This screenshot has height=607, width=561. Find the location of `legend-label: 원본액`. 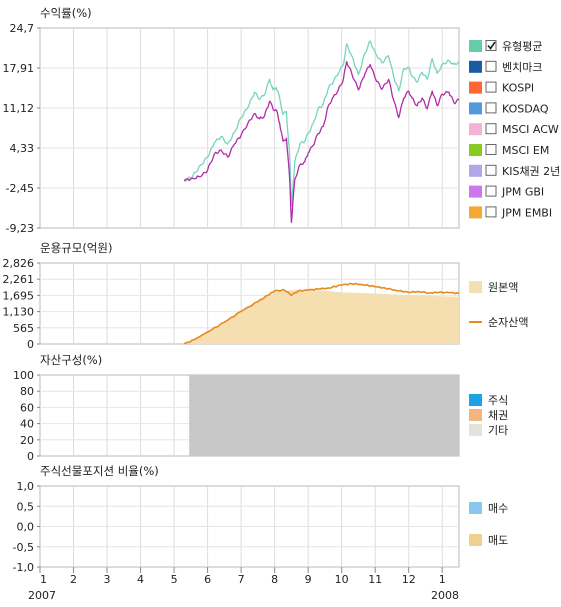

legend-label: 원본액 is located at coordinates (503, 287).